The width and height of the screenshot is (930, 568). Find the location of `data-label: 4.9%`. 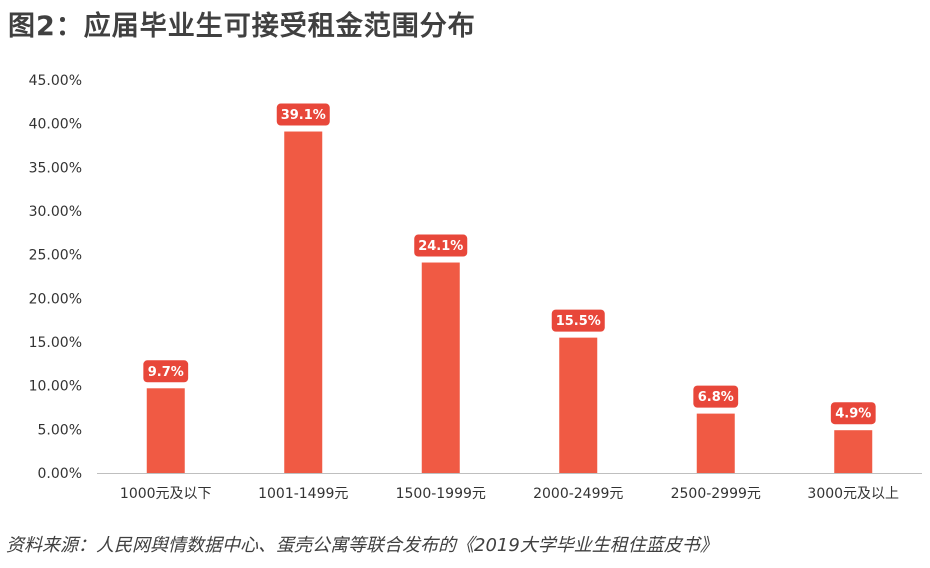

data-label: 4.9% is located at coordinates (853, 414).